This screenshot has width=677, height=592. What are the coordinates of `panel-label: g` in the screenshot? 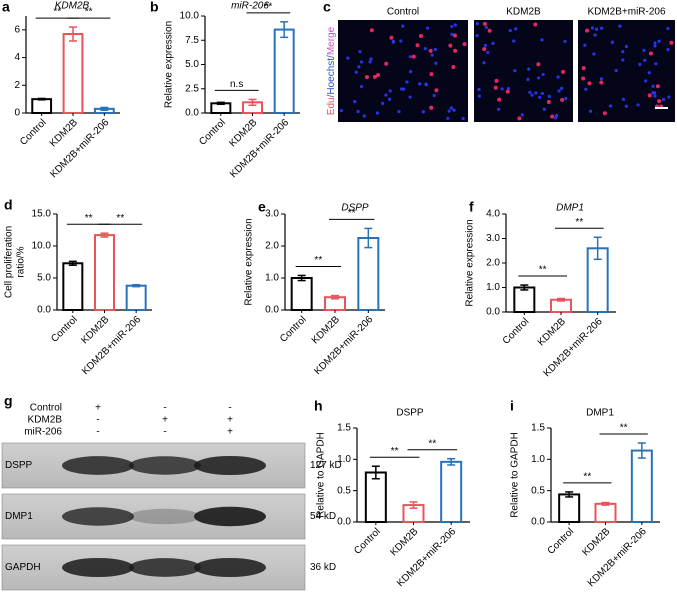 It's located at (8, 401).